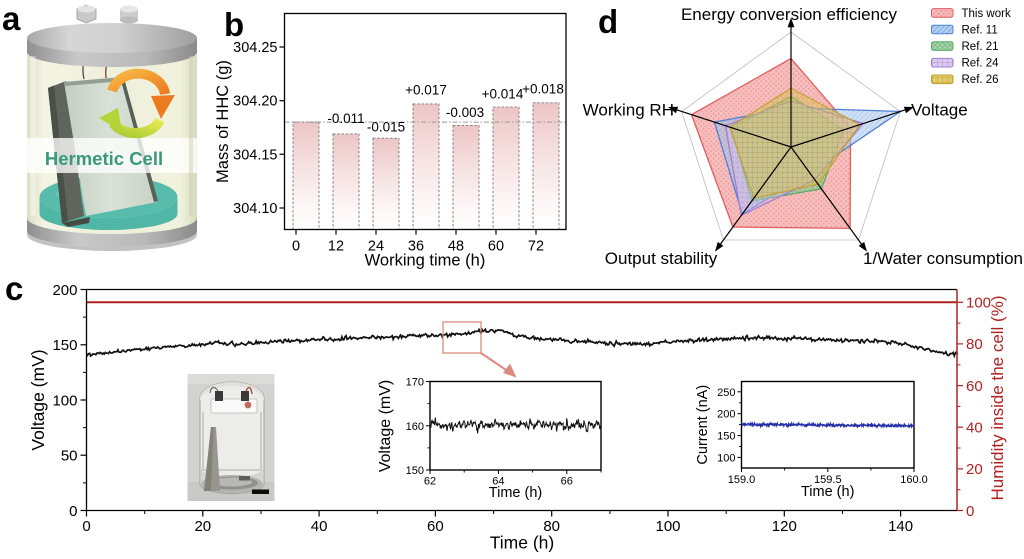 The height and width of the screenshot is (559, 1024). Describe the element at coordinates (789, 14) in the screenshot. I see `svg-text: Energy conversion efficiency` at that location.